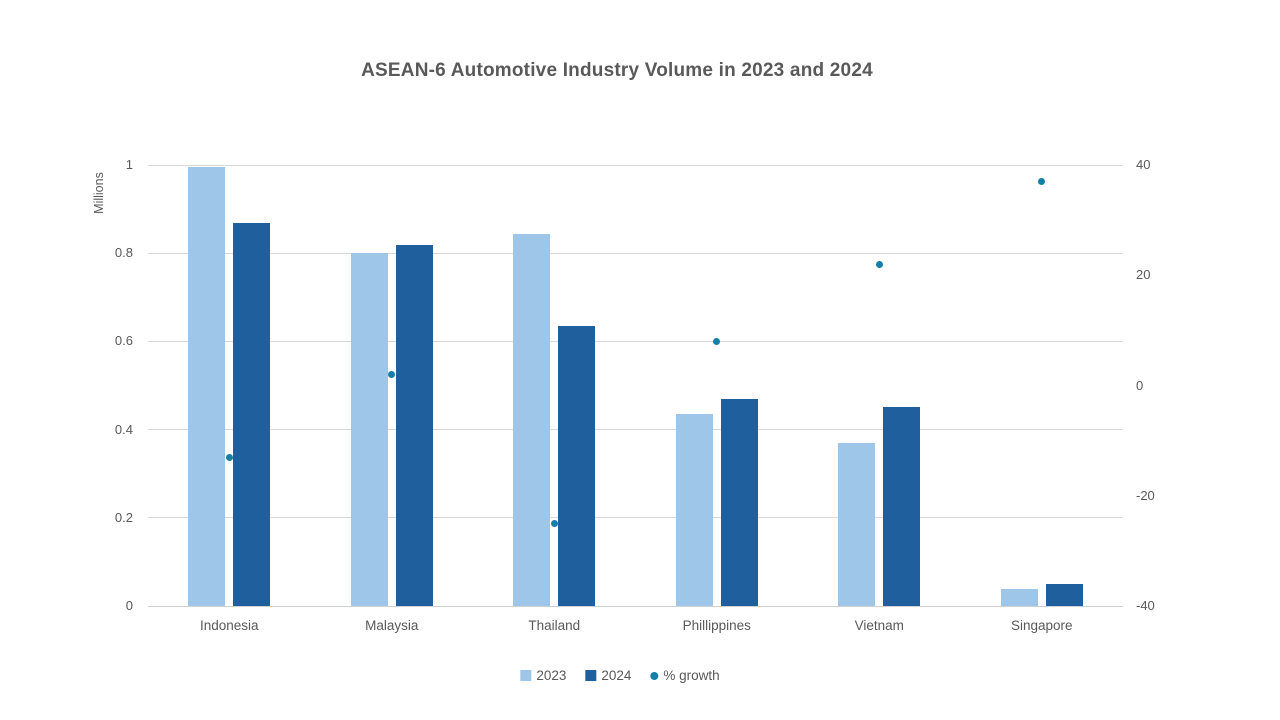 This screenshot has height=720, width=1280. Describe the element at coordinates (1143, 275) in the screenshot. I see `right-axis-tick-label: 20` at that location.